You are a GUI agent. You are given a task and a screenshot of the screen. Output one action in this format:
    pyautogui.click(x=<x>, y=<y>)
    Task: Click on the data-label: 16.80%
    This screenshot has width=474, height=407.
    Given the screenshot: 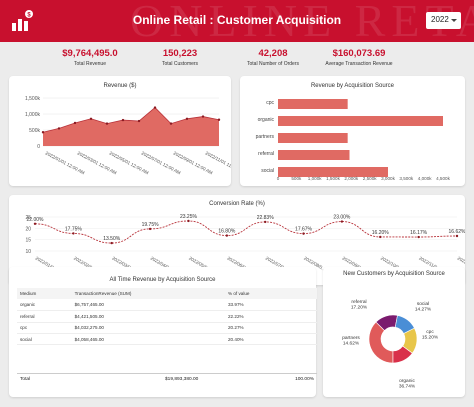 What is the action you would take?
    pyautogui.click(x=227, y=232)
    